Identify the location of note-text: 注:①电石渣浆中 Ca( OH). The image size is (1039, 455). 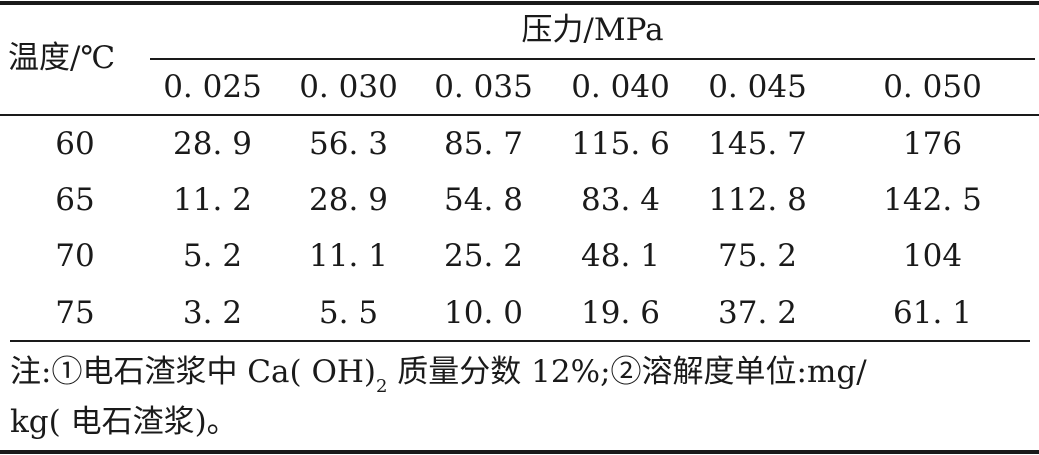
(193, 372).